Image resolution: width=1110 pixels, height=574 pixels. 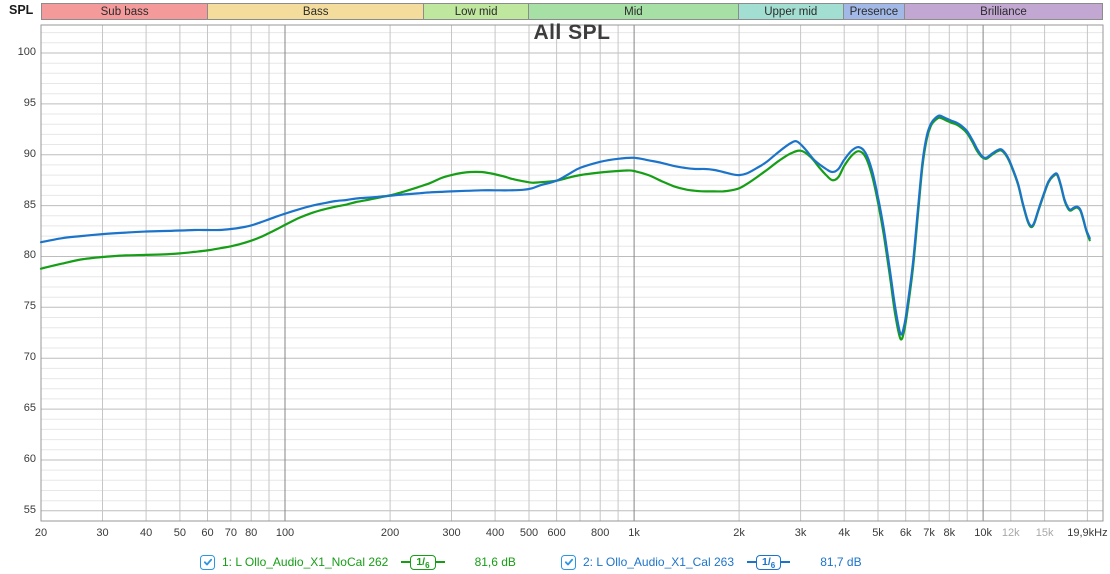 What do you see at coordinates (207, 533) in the screenshot?
I see `x-tick-label: 60` at bounding box center [207, 533].